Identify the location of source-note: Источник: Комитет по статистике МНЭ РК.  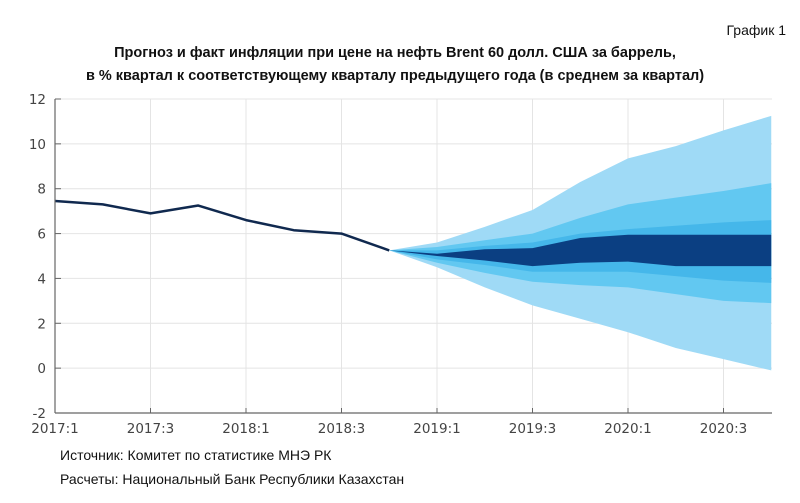
(196, 455).